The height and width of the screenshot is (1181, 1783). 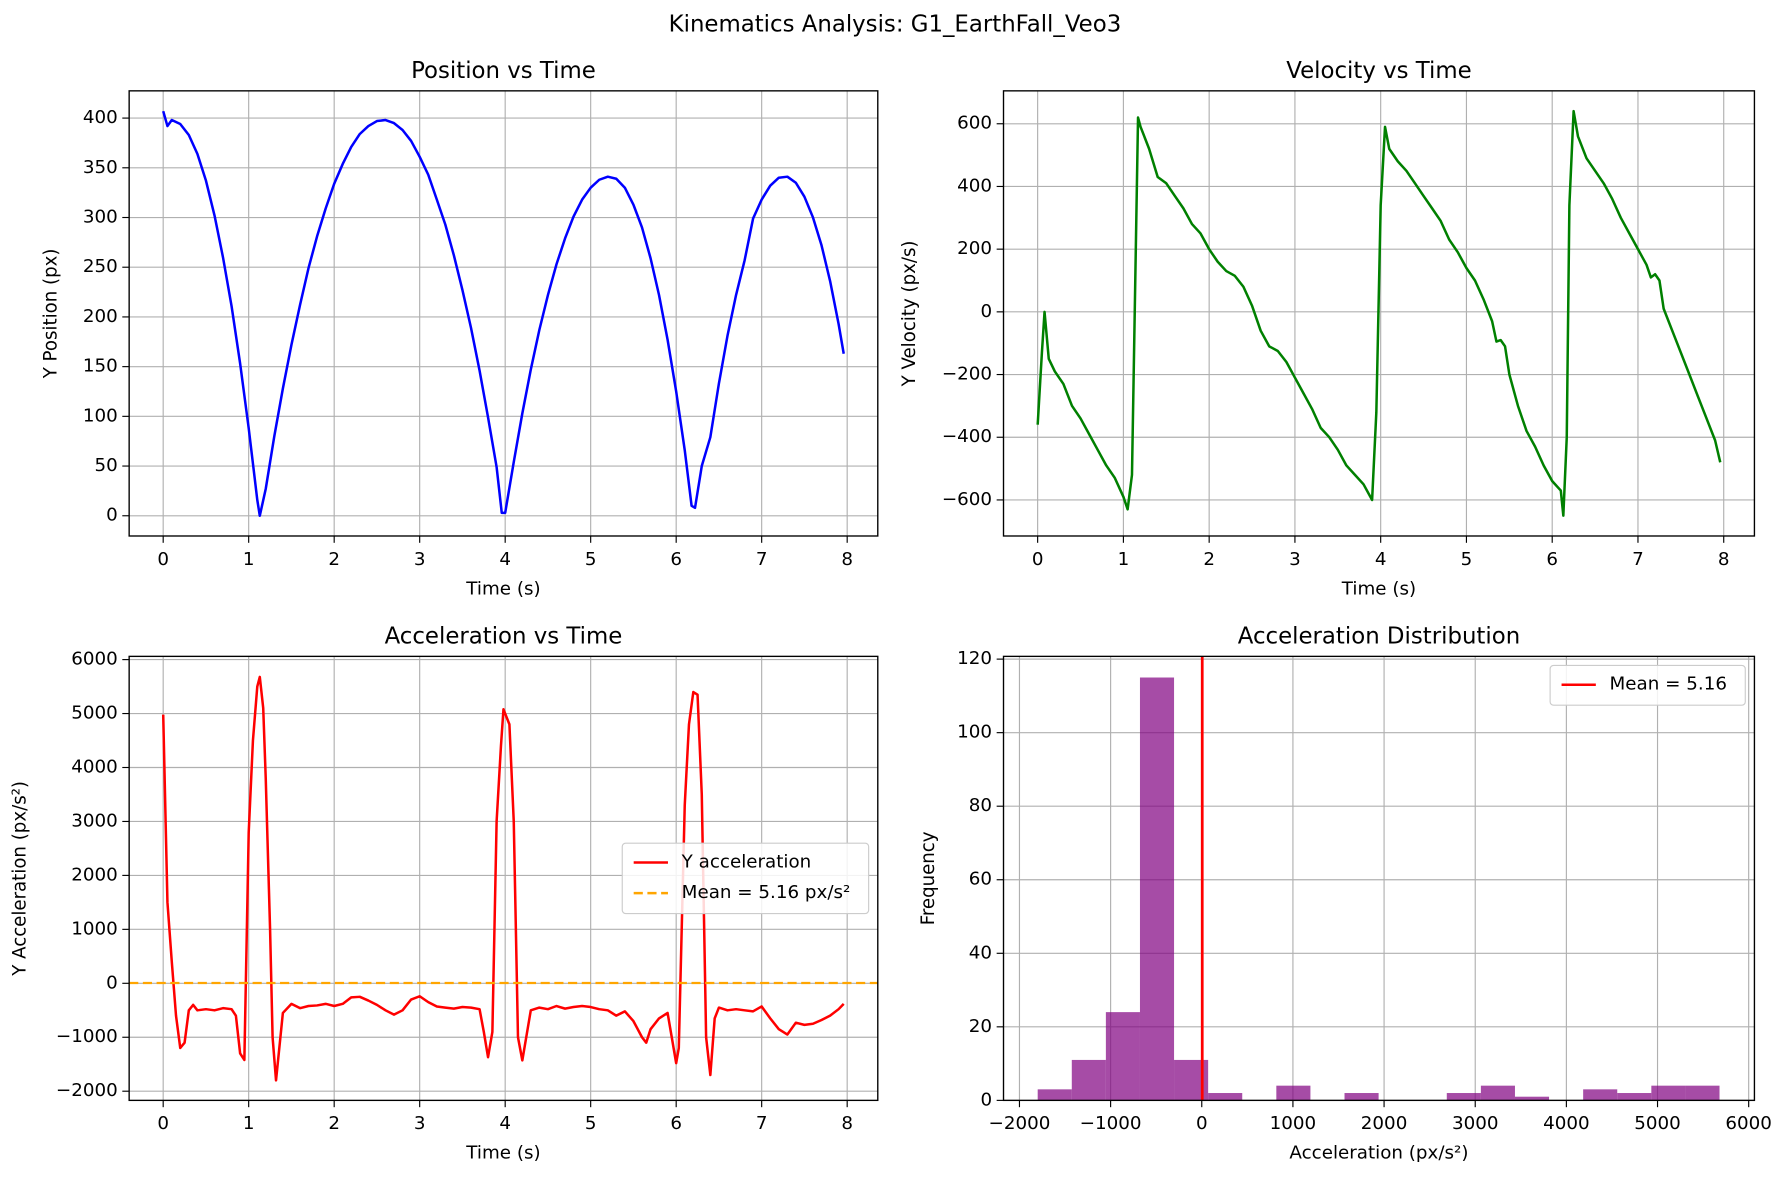 What do you see at coordinates (980, 805) in the screenshot?
I see `y-tick-label: 80` at bounding box center [980, 805].